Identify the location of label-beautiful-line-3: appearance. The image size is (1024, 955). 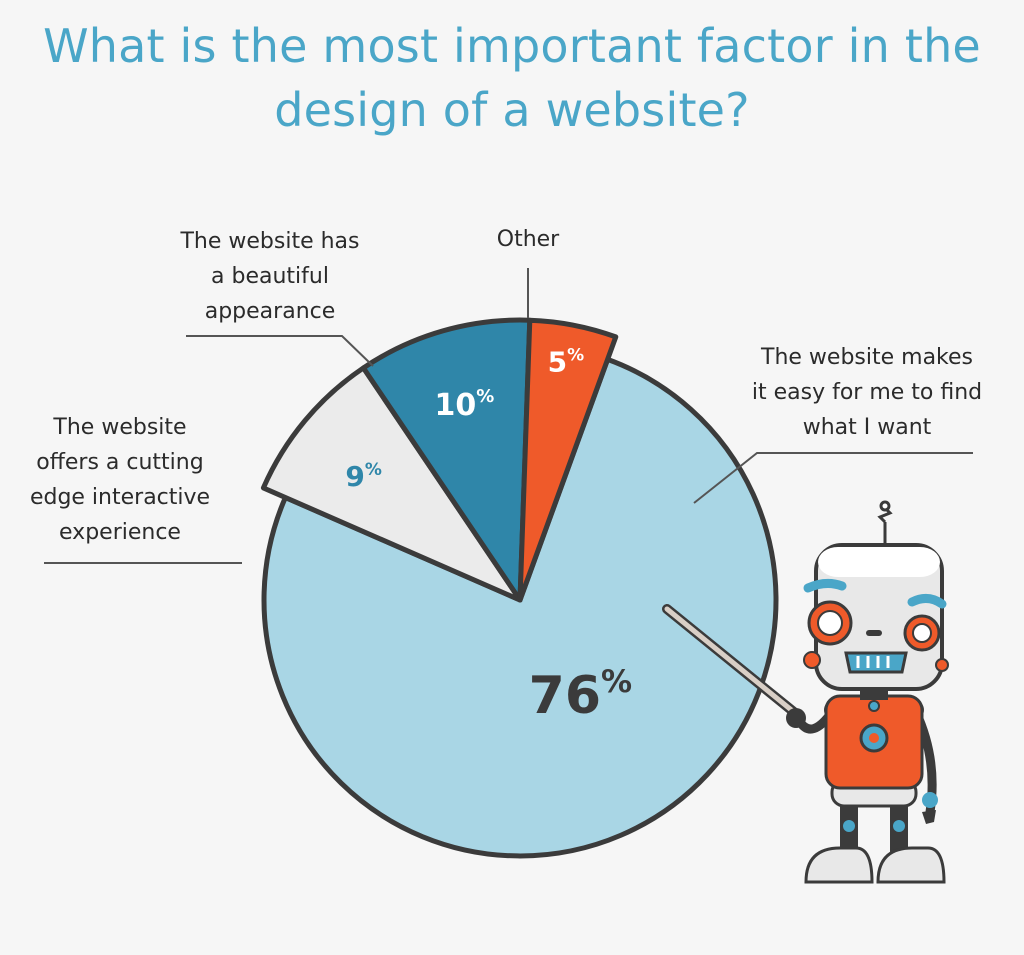
(270, 311).